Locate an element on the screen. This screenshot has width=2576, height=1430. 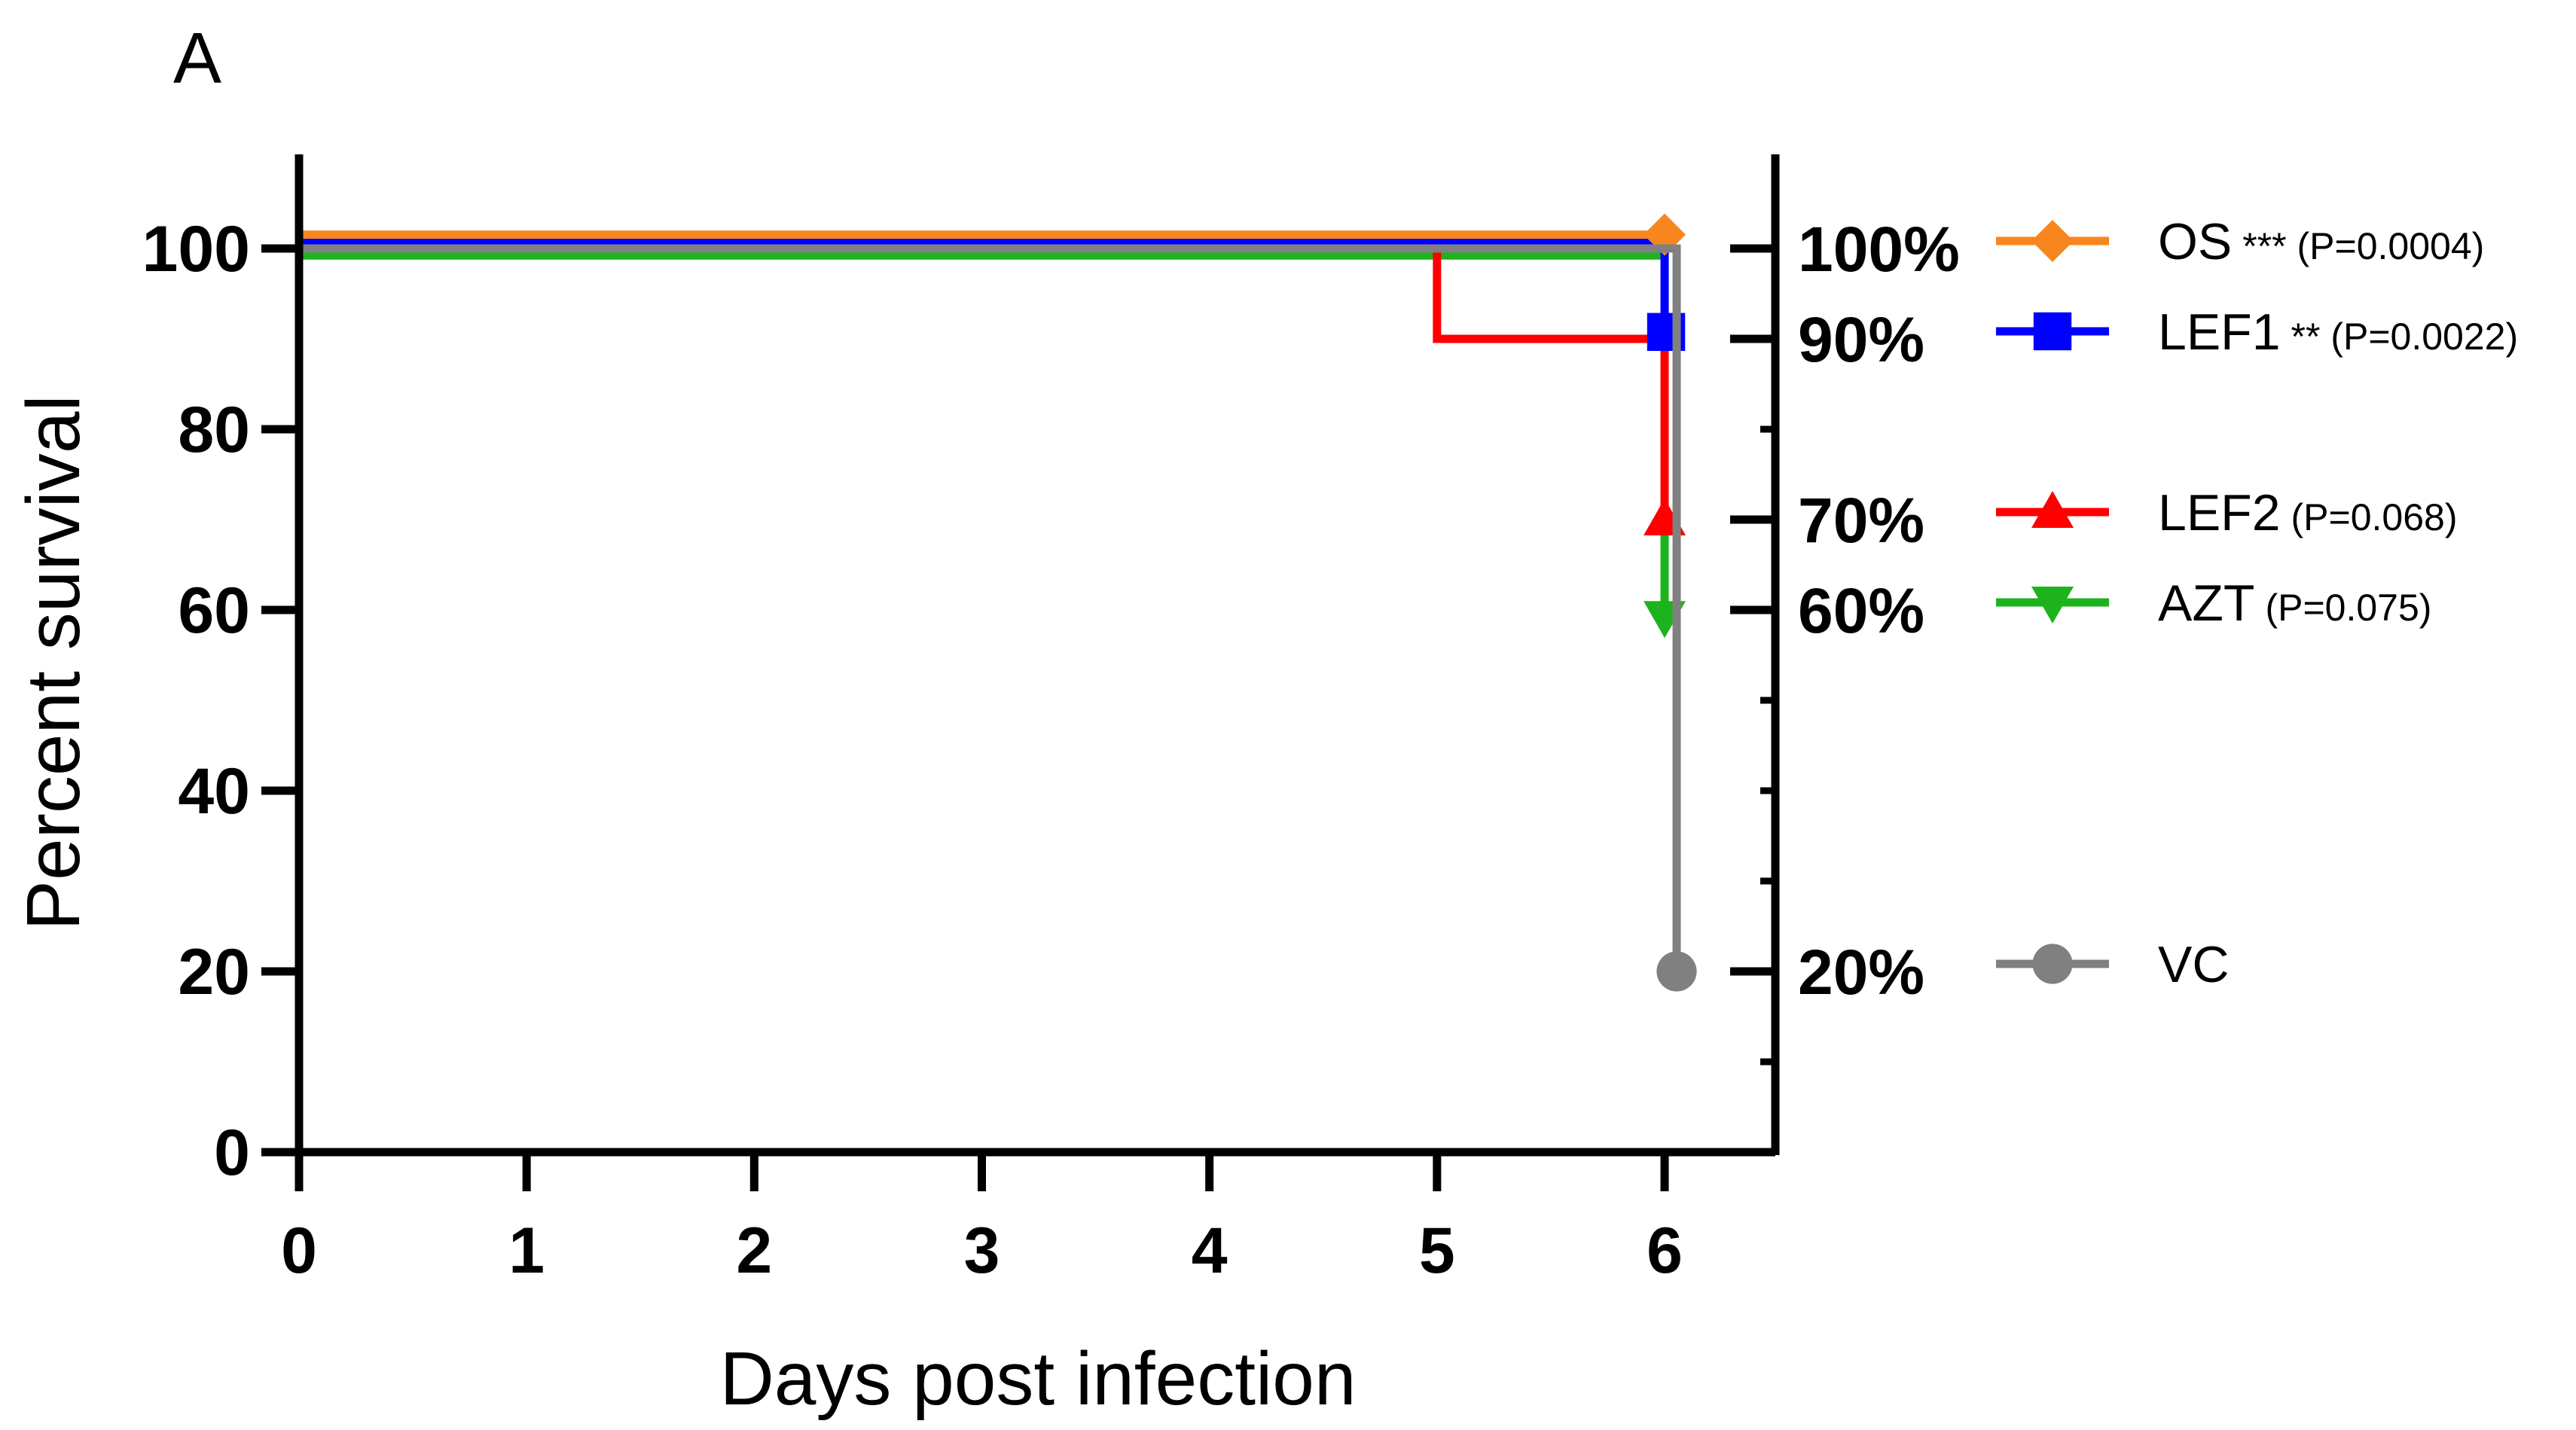
legend-item-vc: VC is located at coordinates (2113, 964).